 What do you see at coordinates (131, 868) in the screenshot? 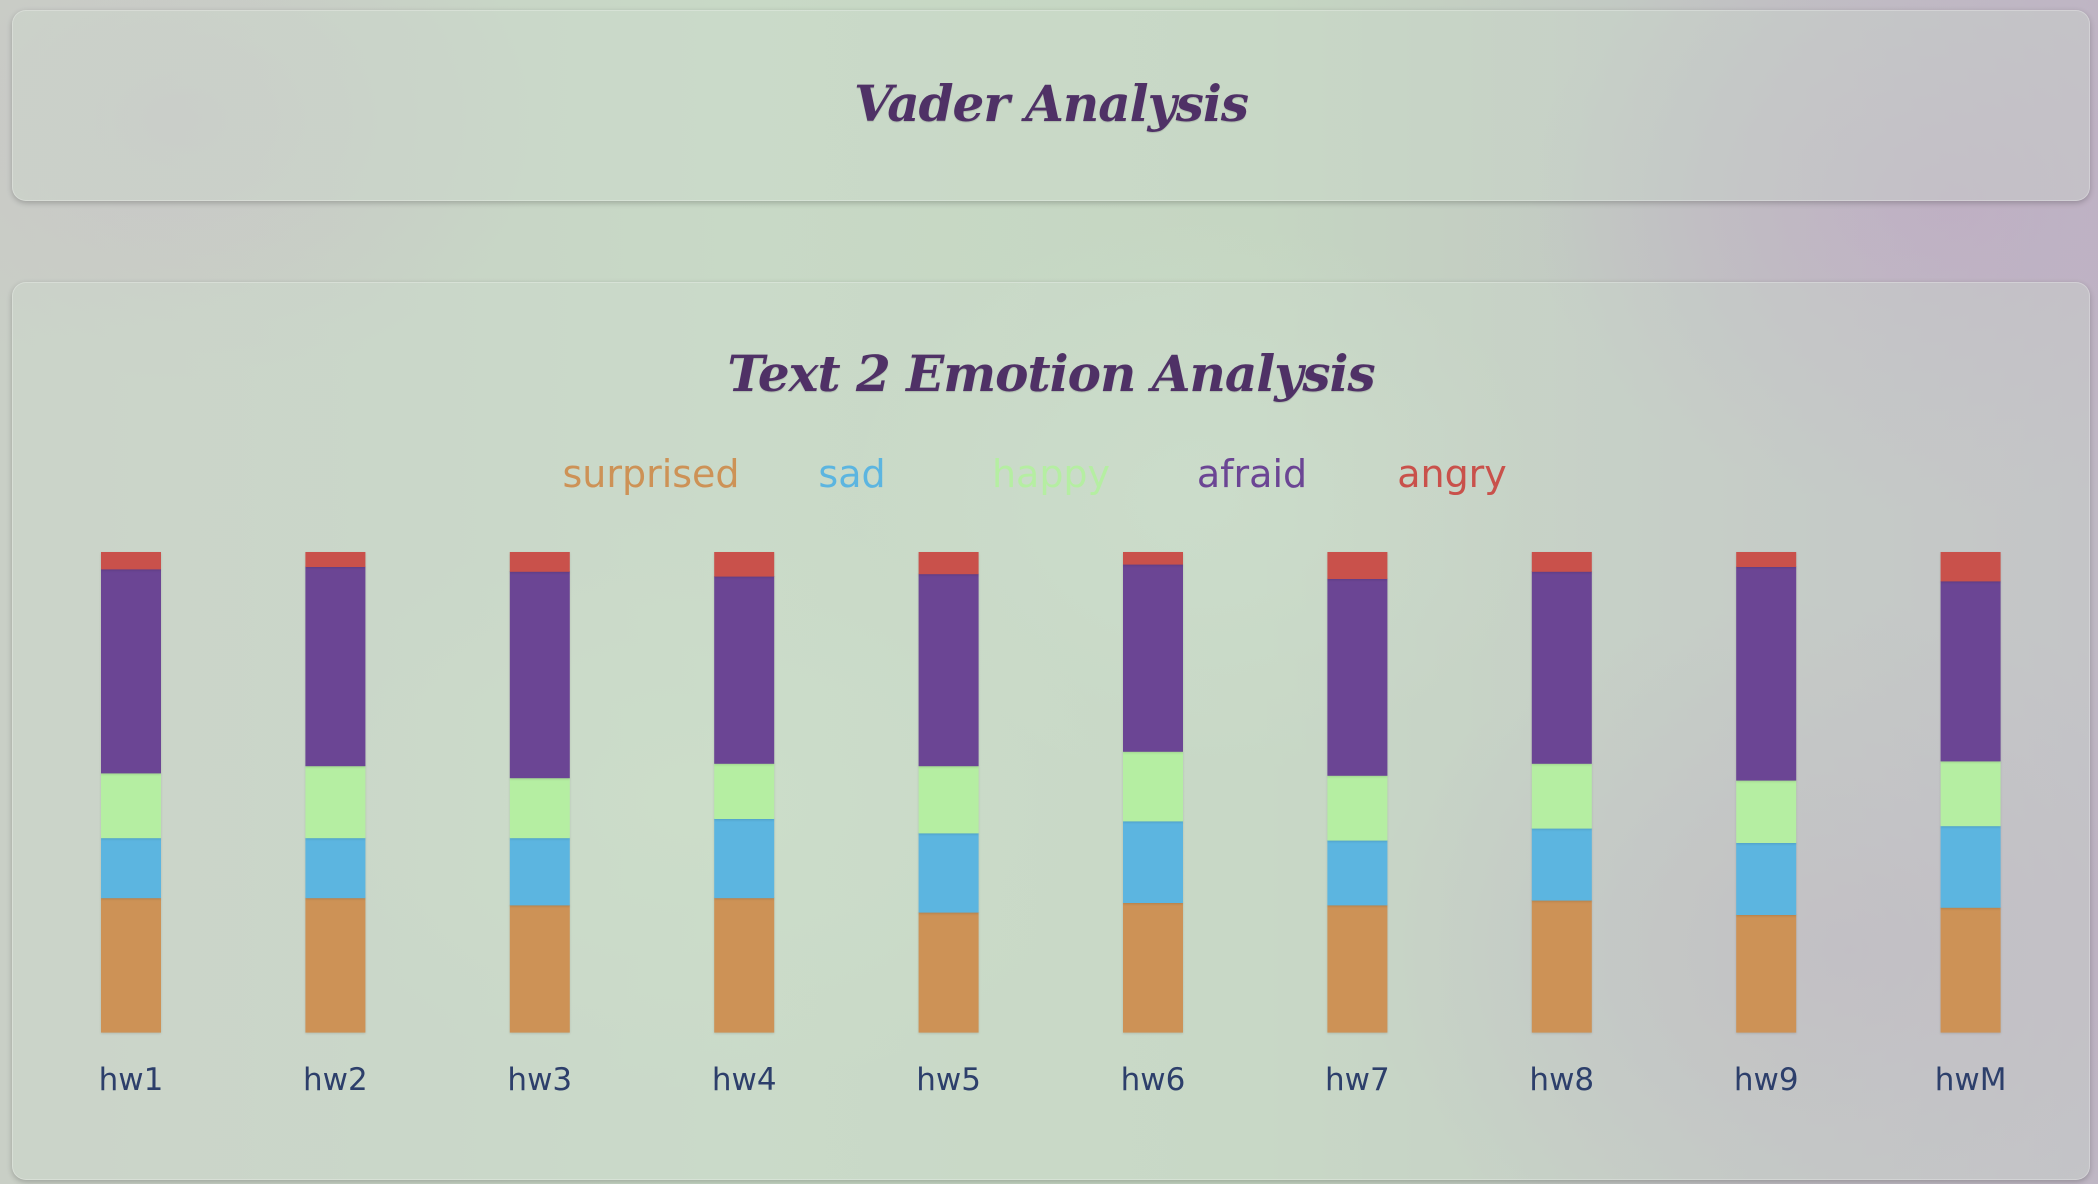
I see `bar-hw1-sad` at bounding box center [131, 868].